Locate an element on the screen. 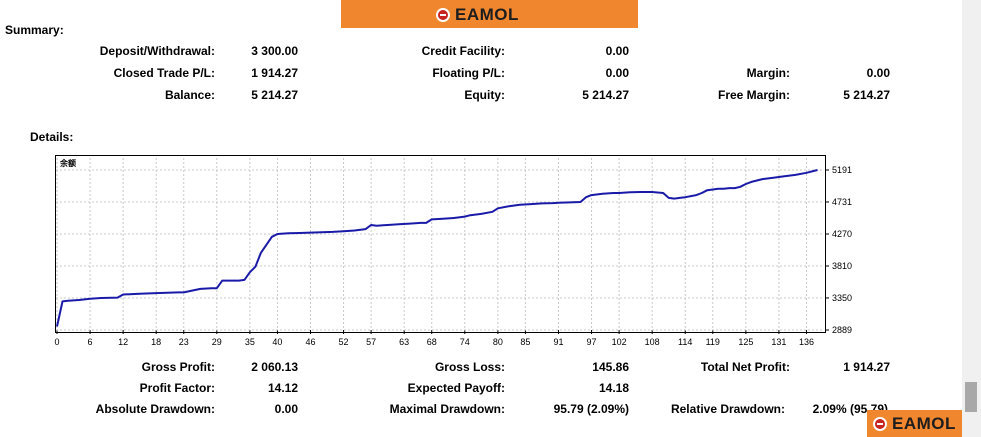  x-tick-label: 125 is located at coordinates (745, 342).